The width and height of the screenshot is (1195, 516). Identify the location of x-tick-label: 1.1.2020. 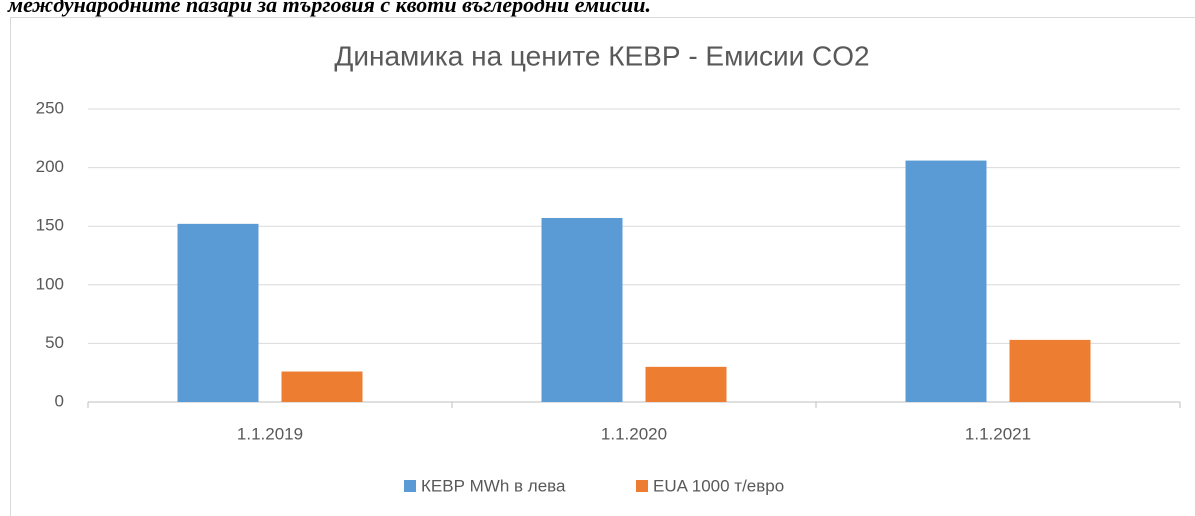
(634, 433).